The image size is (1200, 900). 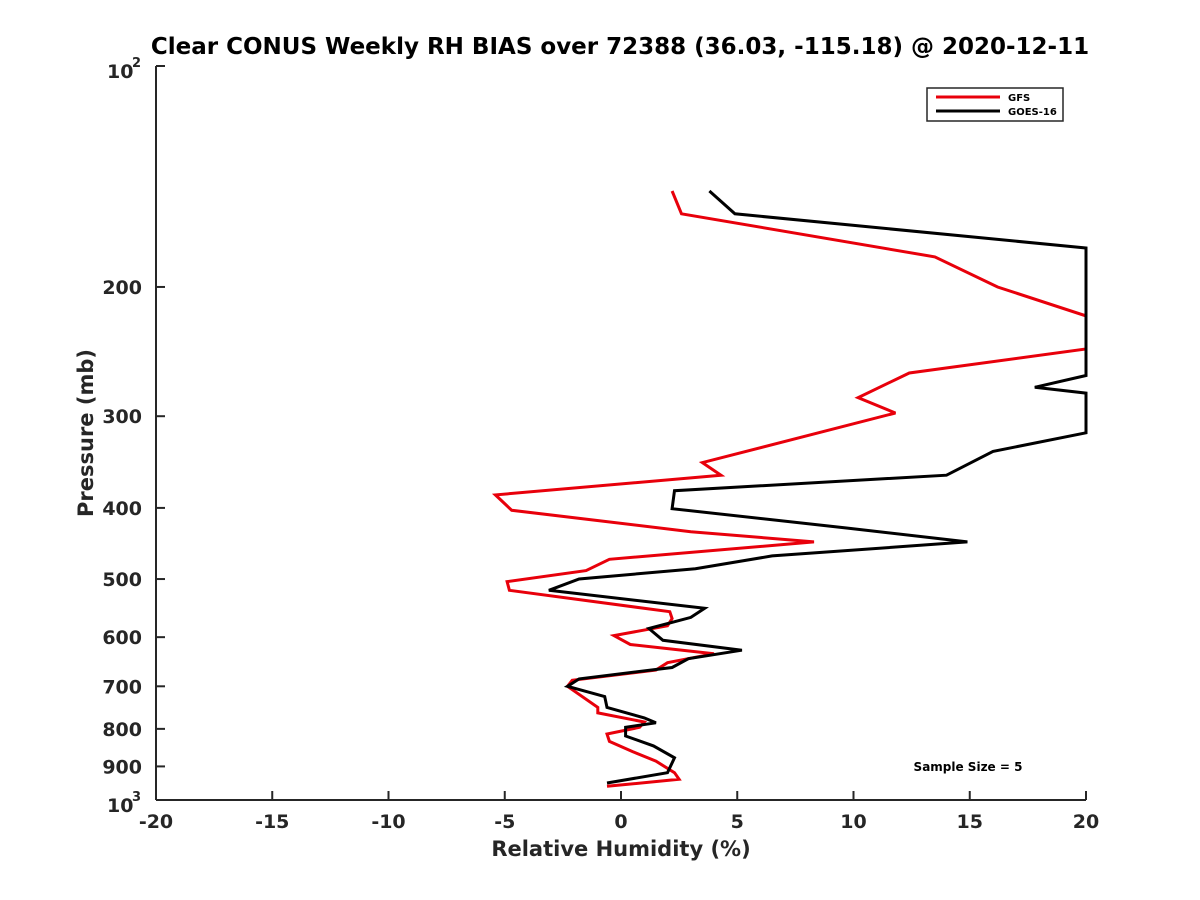 I want to click on x-tick-label: 5, so click(x=737, y=822).